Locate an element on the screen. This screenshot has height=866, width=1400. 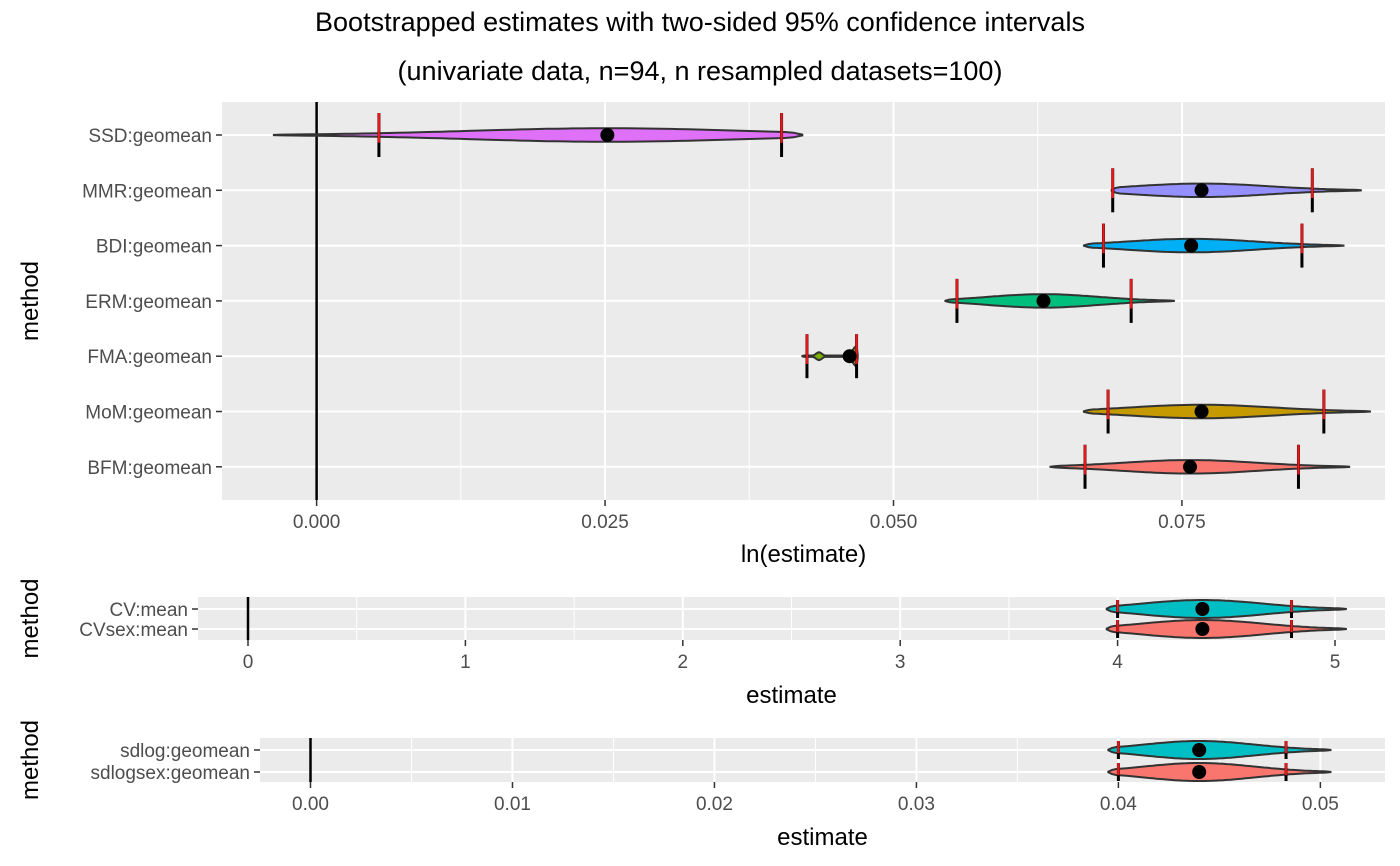
y-tick-label: MoM:geomean is located at coordinates (148, 413).